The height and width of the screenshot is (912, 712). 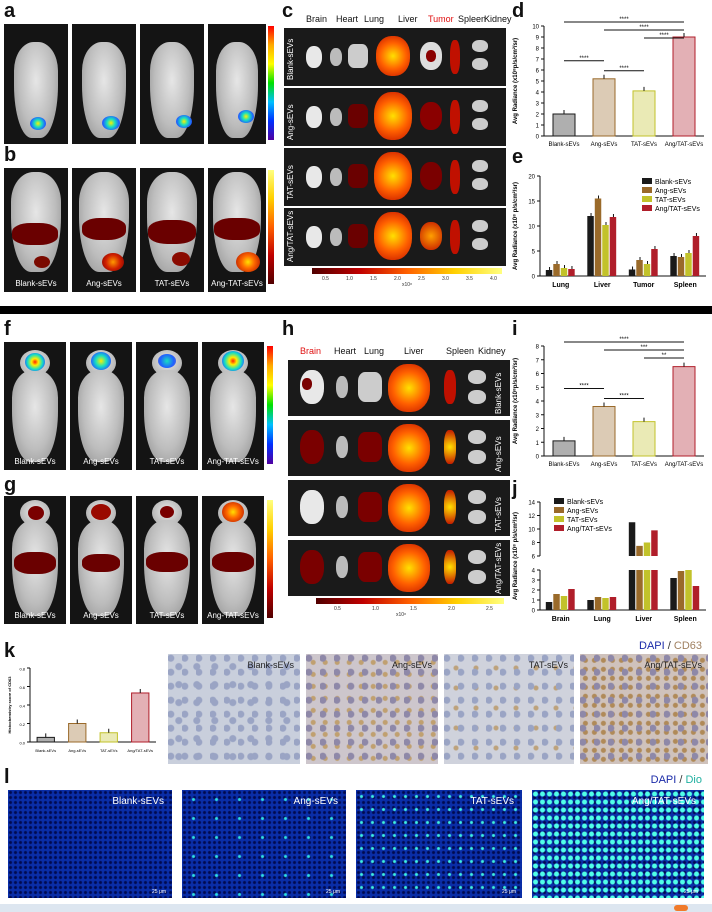 What do you see at coordinates (345, 351) in the screenshot?
I see `organ-name-heart-h: Heart` at bounding box center [345, 351].